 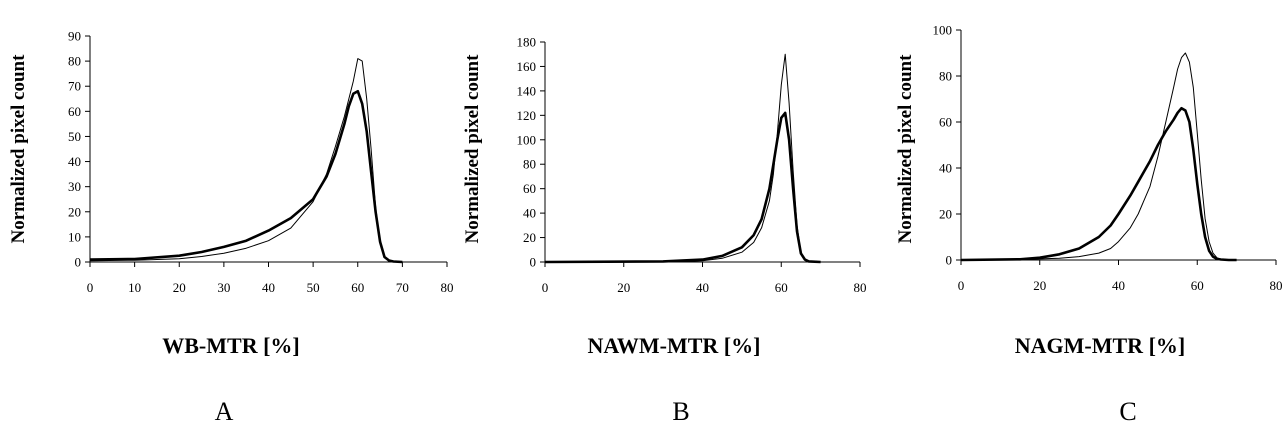 I want to click on panel-label-c: C, so click(x=1127, y=411).